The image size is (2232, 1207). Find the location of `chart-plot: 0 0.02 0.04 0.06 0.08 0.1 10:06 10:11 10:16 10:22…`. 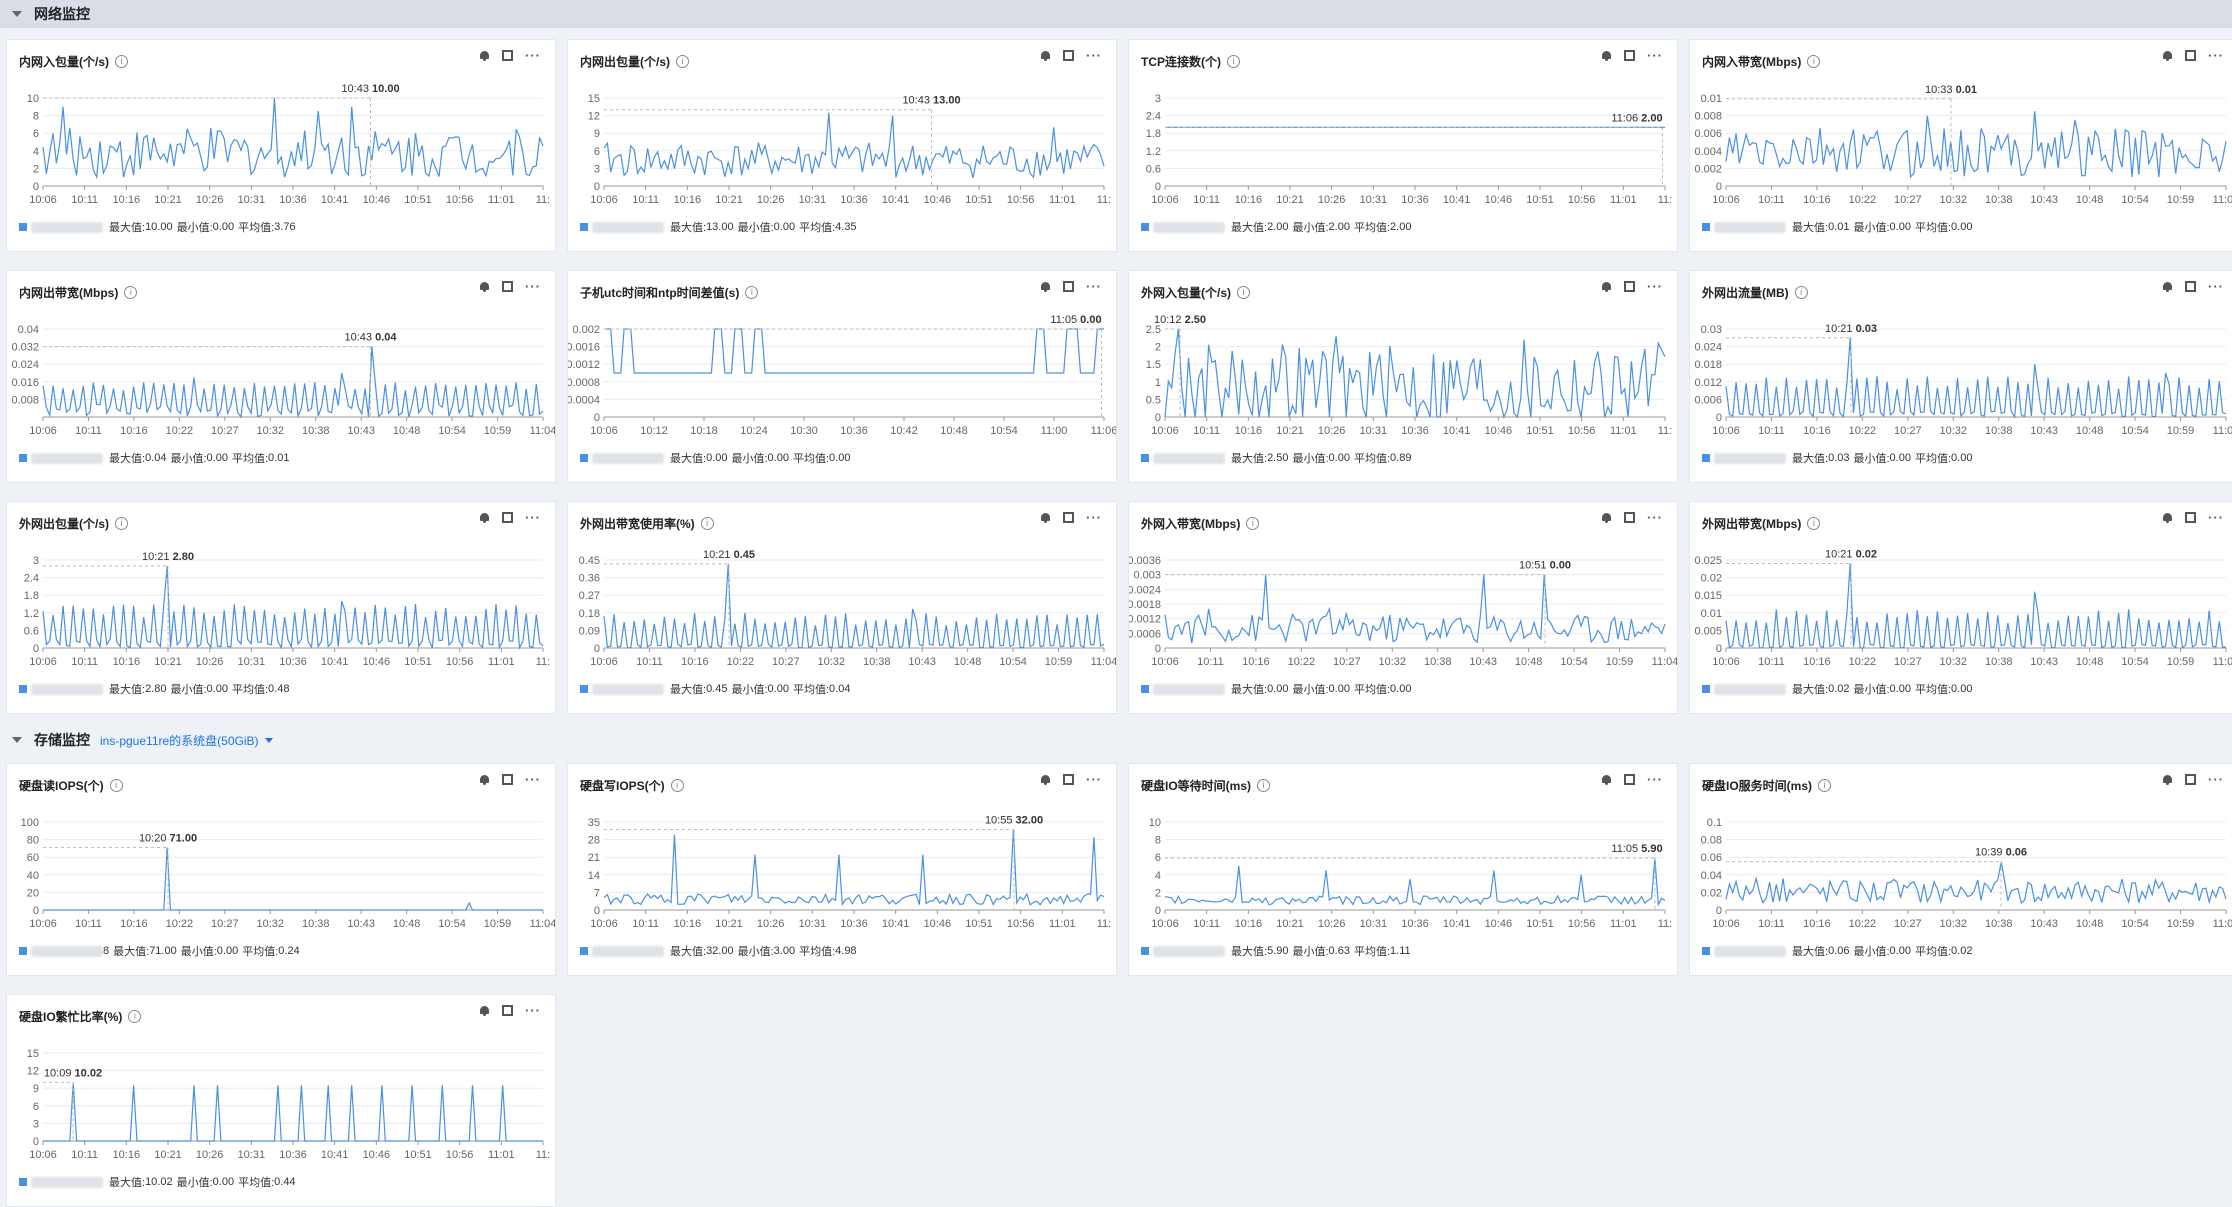

chart-plot: 0 0.02 0.04 0.06 0.08 0.1 10:06 10:11 10:16 10:22… is located at coordinates (1961, 869).